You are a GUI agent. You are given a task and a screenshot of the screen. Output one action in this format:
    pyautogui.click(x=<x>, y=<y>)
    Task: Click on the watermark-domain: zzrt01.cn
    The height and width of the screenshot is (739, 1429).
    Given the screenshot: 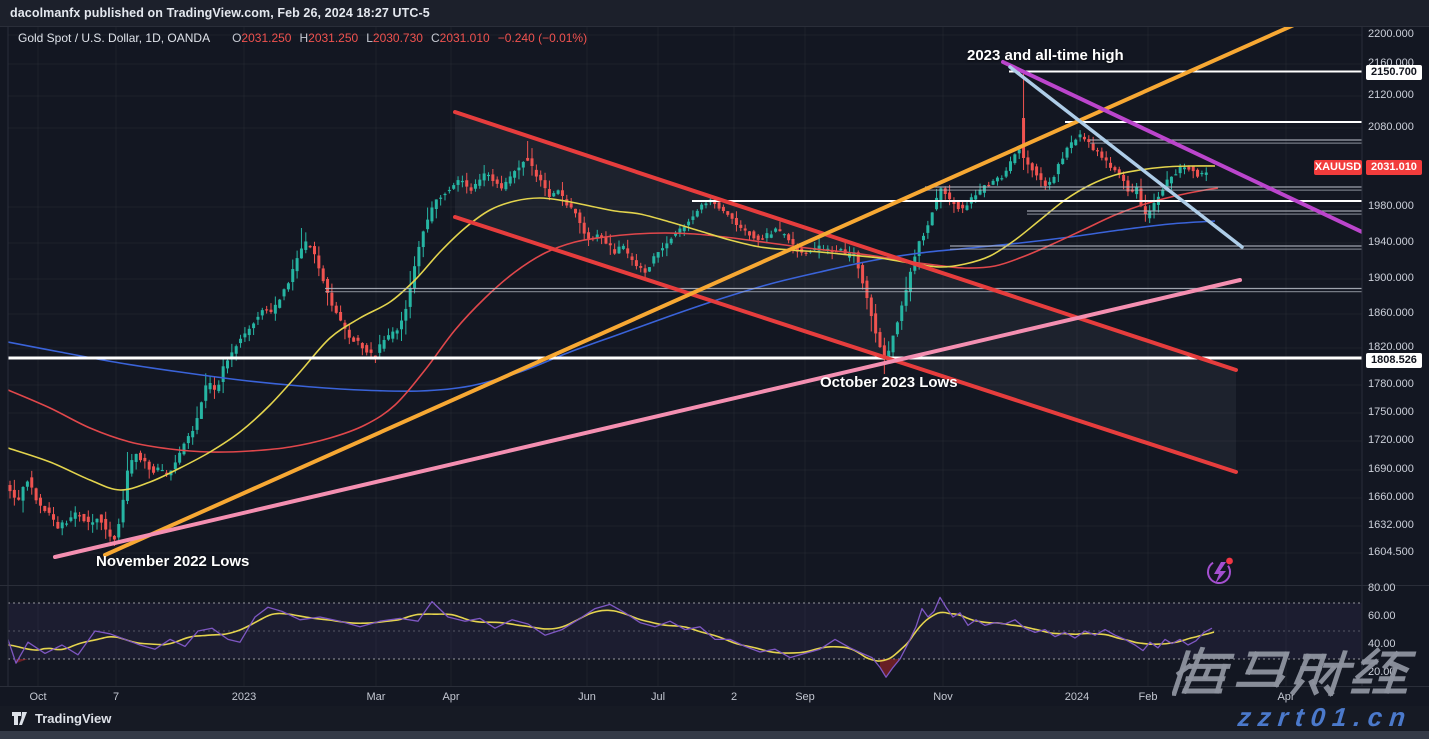 What is the action you would take?
    pyautogui.click(x=1325, y=717)
    